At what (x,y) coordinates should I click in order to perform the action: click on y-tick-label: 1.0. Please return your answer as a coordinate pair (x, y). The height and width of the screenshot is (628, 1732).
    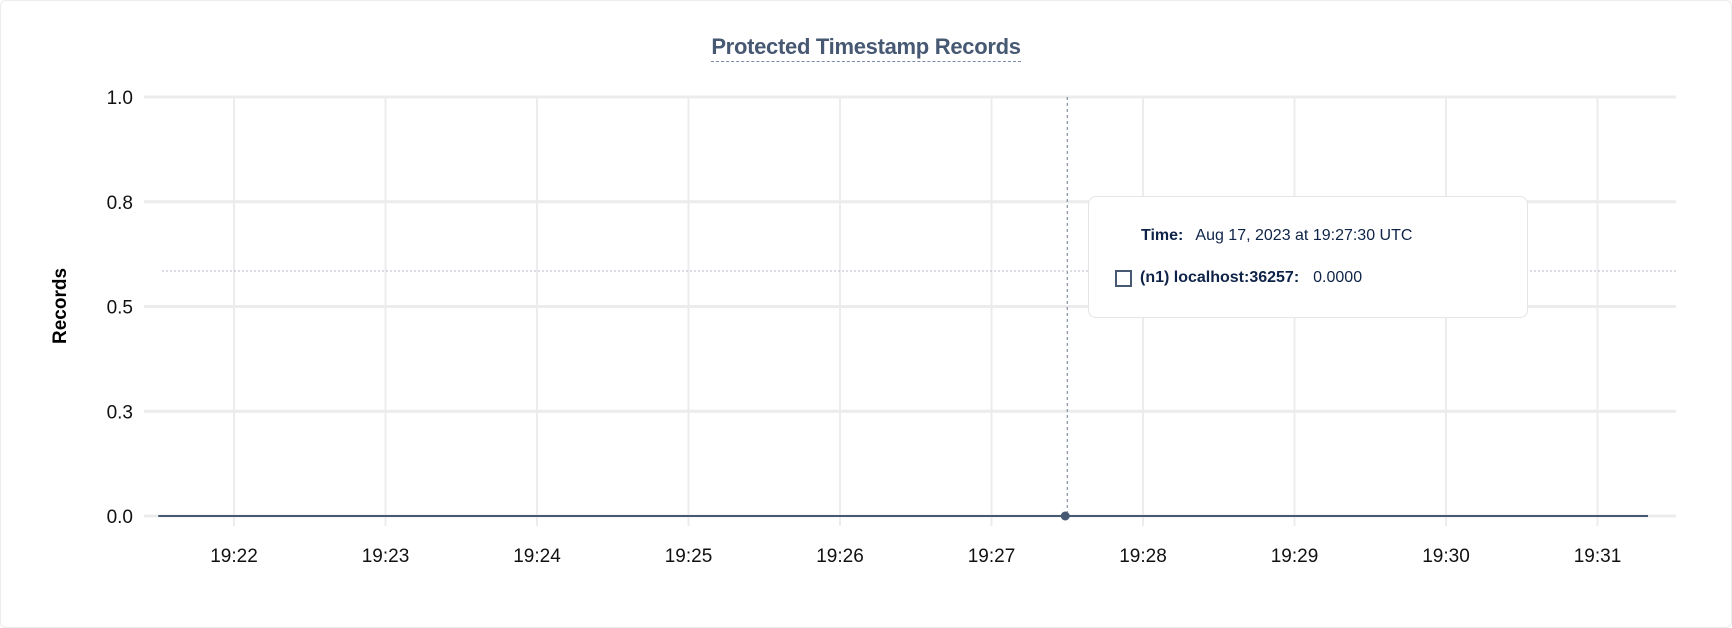
    Looking at the image, I should click on (120, 98).